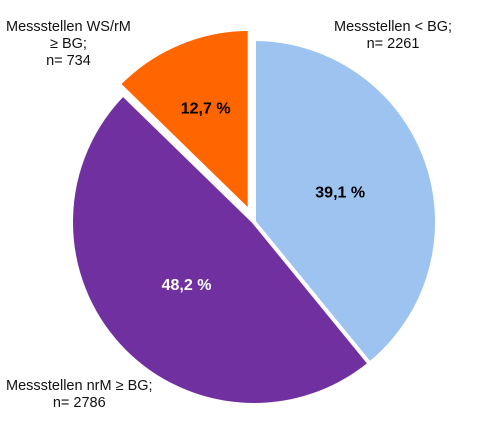 The height and width of the screenshot is (433, 485). Describe the element at coordinates (393, 35) in the screenshot. I see `slice-label-below-bg: Messstellen < BG; n= 2261` at that location.